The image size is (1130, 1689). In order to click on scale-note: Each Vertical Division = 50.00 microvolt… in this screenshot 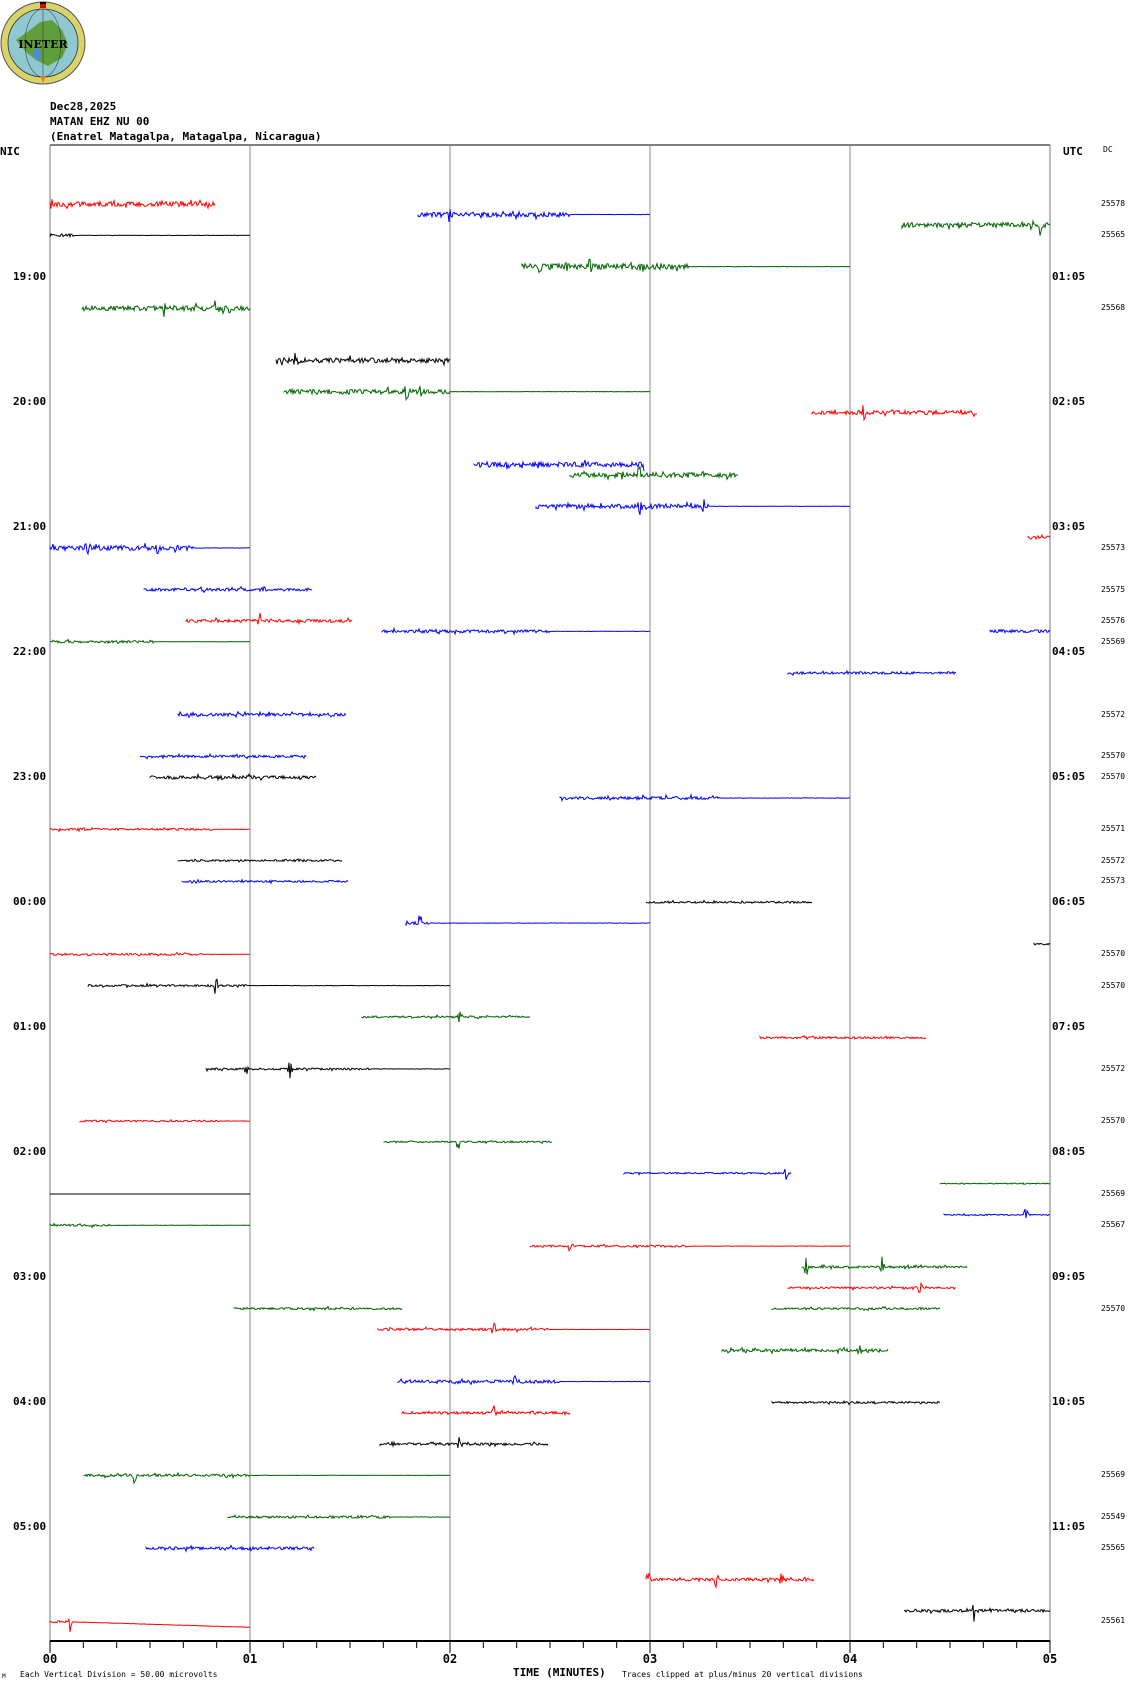, I will do `click(119, 1674)`.